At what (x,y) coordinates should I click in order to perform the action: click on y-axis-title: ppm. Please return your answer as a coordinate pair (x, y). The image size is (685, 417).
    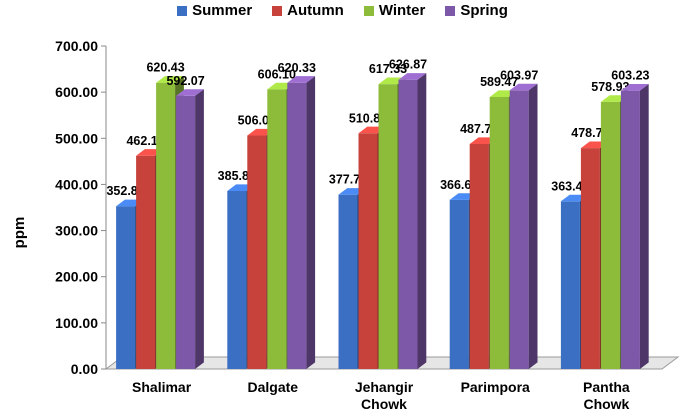
    Looking at the image, I should click on (19, 233).